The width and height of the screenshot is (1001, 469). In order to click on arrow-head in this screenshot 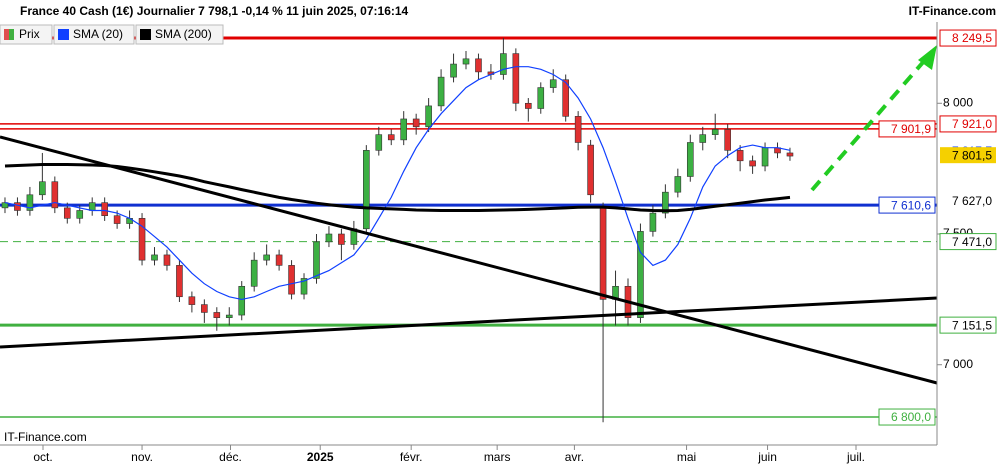, I will do `click(927, 57)`.